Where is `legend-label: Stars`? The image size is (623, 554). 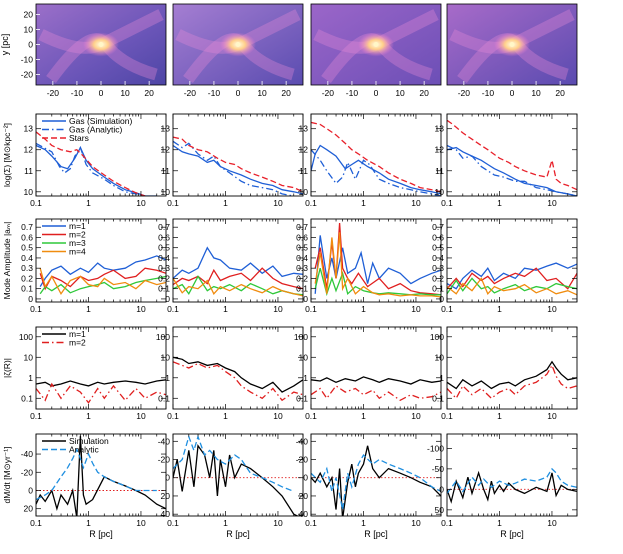
legend-label: Stars is located at coordinates (79, 138).